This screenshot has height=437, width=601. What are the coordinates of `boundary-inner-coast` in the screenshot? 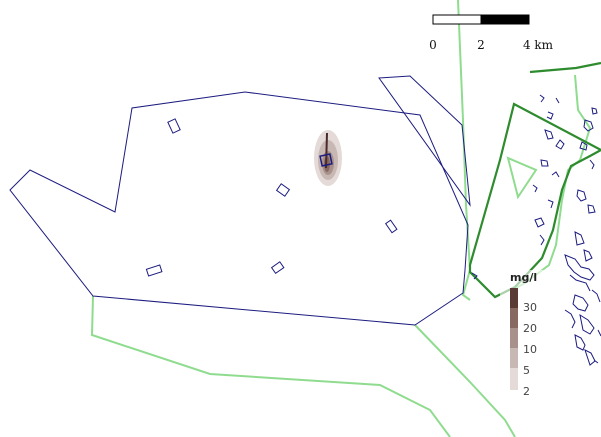 It's located at (551, 182).